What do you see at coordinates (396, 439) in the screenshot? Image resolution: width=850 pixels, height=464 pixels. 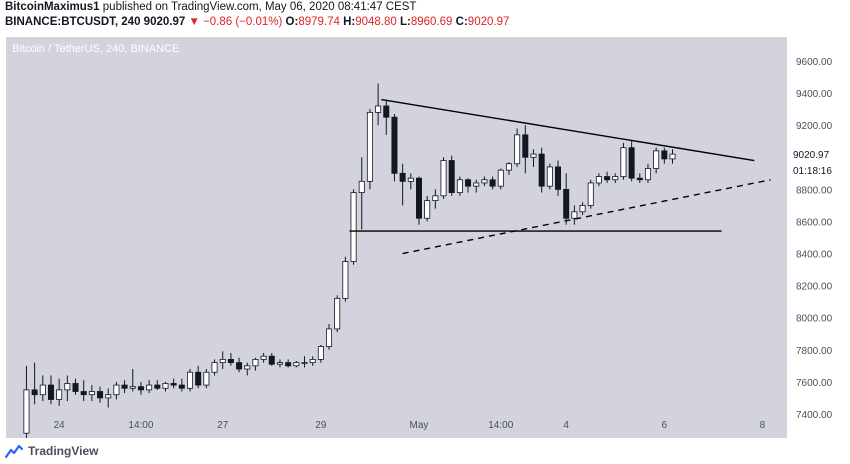 I see `time-axis-strip` at bounding box center [396, 439].